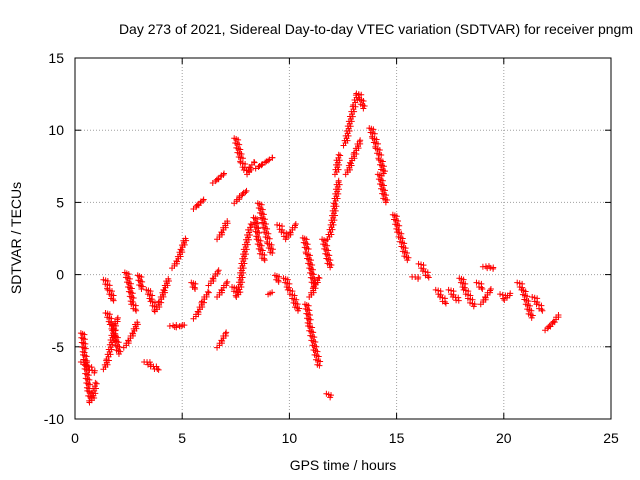 This screenshot has height=480, width=640. Describe the element at coordinates (56, 58) in the screenshot. I see `y-tick-label: 15` at that location.